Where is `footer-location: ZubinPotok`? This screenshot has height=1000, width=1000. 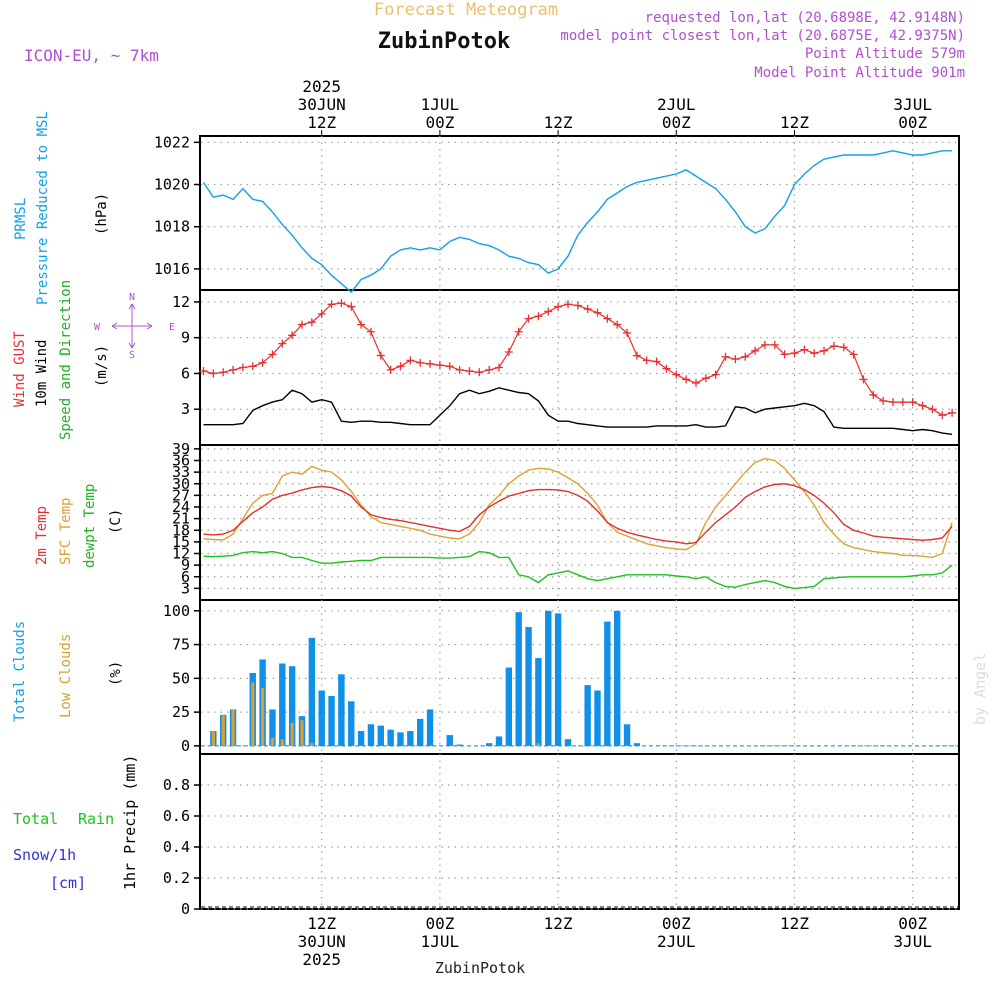
footer-location: ZubinPotok is located at coordinates (480, 968).